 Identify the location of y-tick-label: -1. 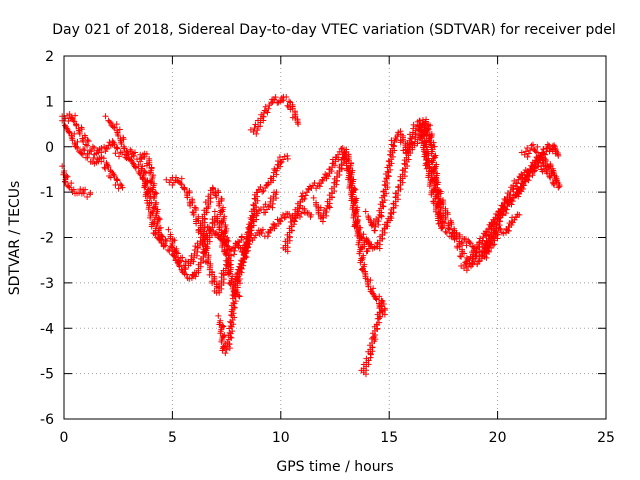
(47, 193).